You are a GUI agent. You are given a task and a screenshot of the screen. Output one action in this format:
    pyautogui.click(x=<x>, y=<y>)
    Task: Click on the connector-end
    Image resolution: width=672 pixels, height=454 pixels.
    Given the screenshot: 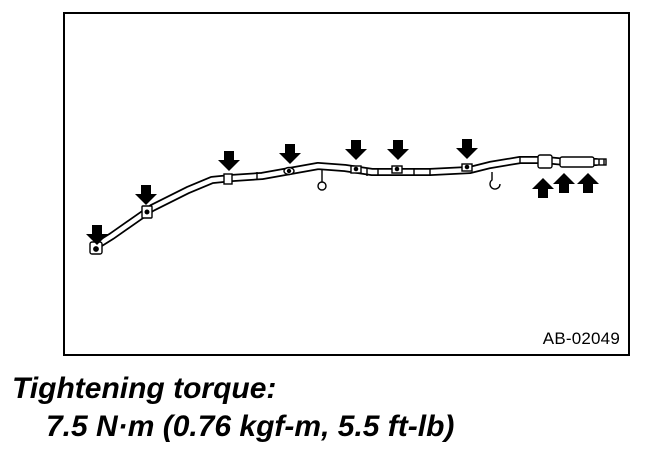 What is the action you would take?
    pyautogui.click(x=572, y=161)
    